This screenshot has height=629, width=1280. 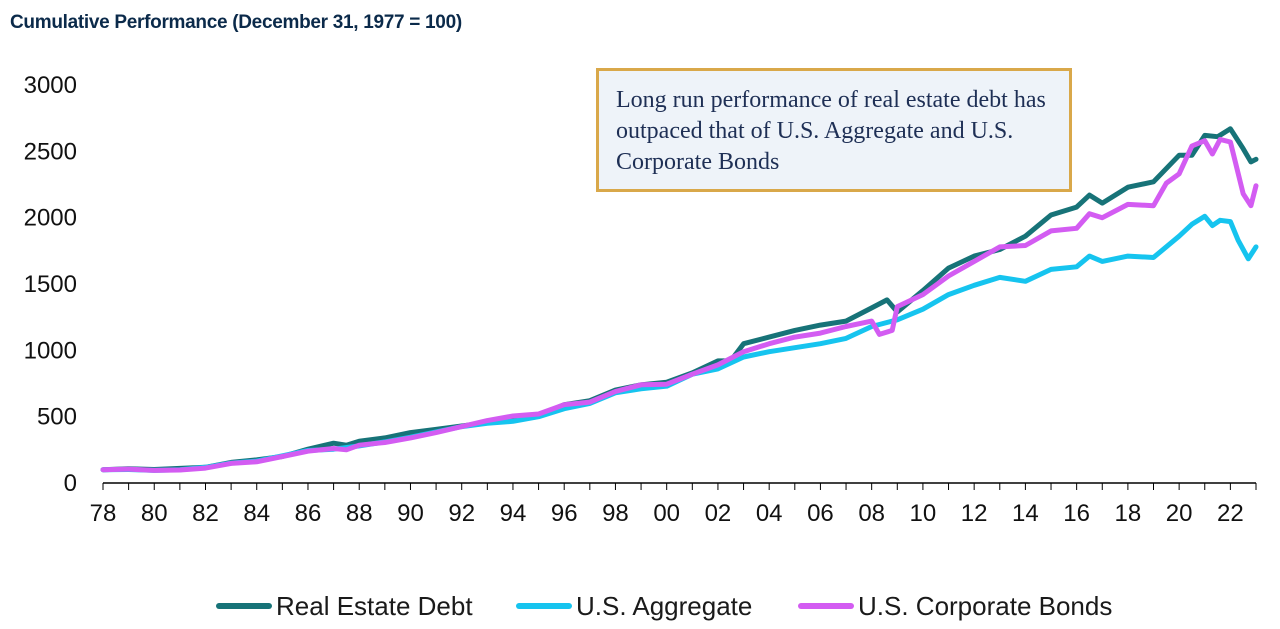 What do you see at coordinates (923, 513) in the screenshot?
I see `x-tick-label: 10` at bounding box center [923, 513].